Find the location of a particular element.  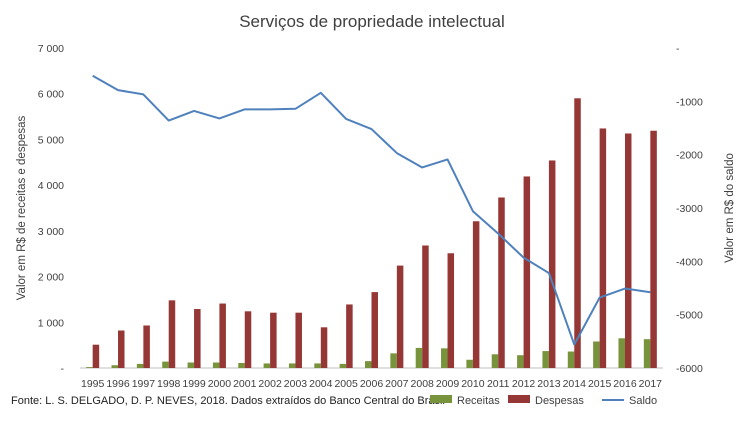

bar-despesas-2001 is located at coordinates (248, 339).